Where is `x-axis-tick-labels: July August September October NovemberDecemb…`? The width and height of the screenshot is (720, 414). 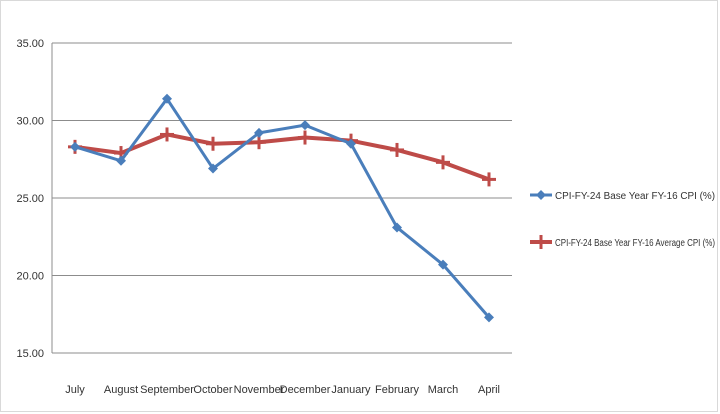 x-axis-tick-labels: July August September October NovemberDecemb… is located at coordinates (282, 390).